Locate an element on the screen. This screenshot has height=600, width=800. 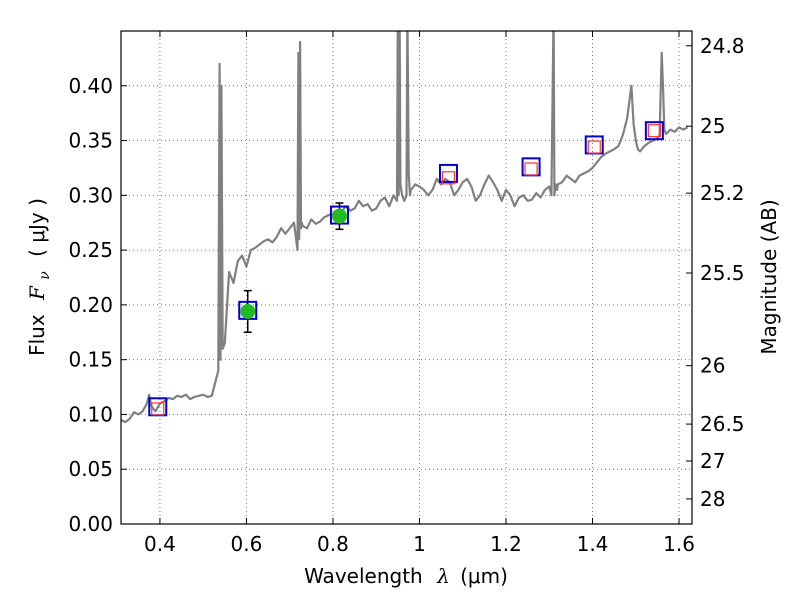
y2-tick-label: 25.2 is located at coordinates (722, 193).